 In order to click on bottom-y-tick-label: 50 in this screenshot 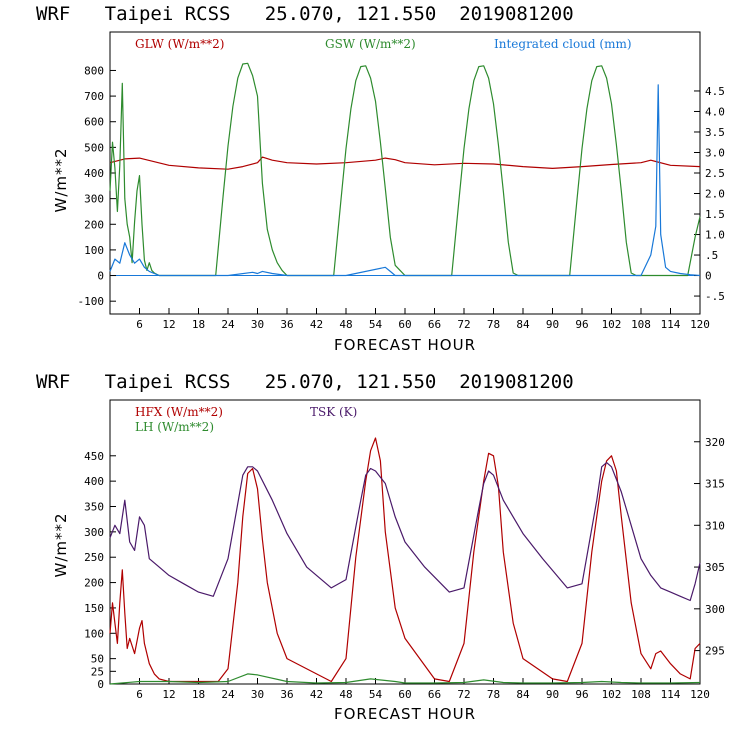, I will do `click(97, 659)`.